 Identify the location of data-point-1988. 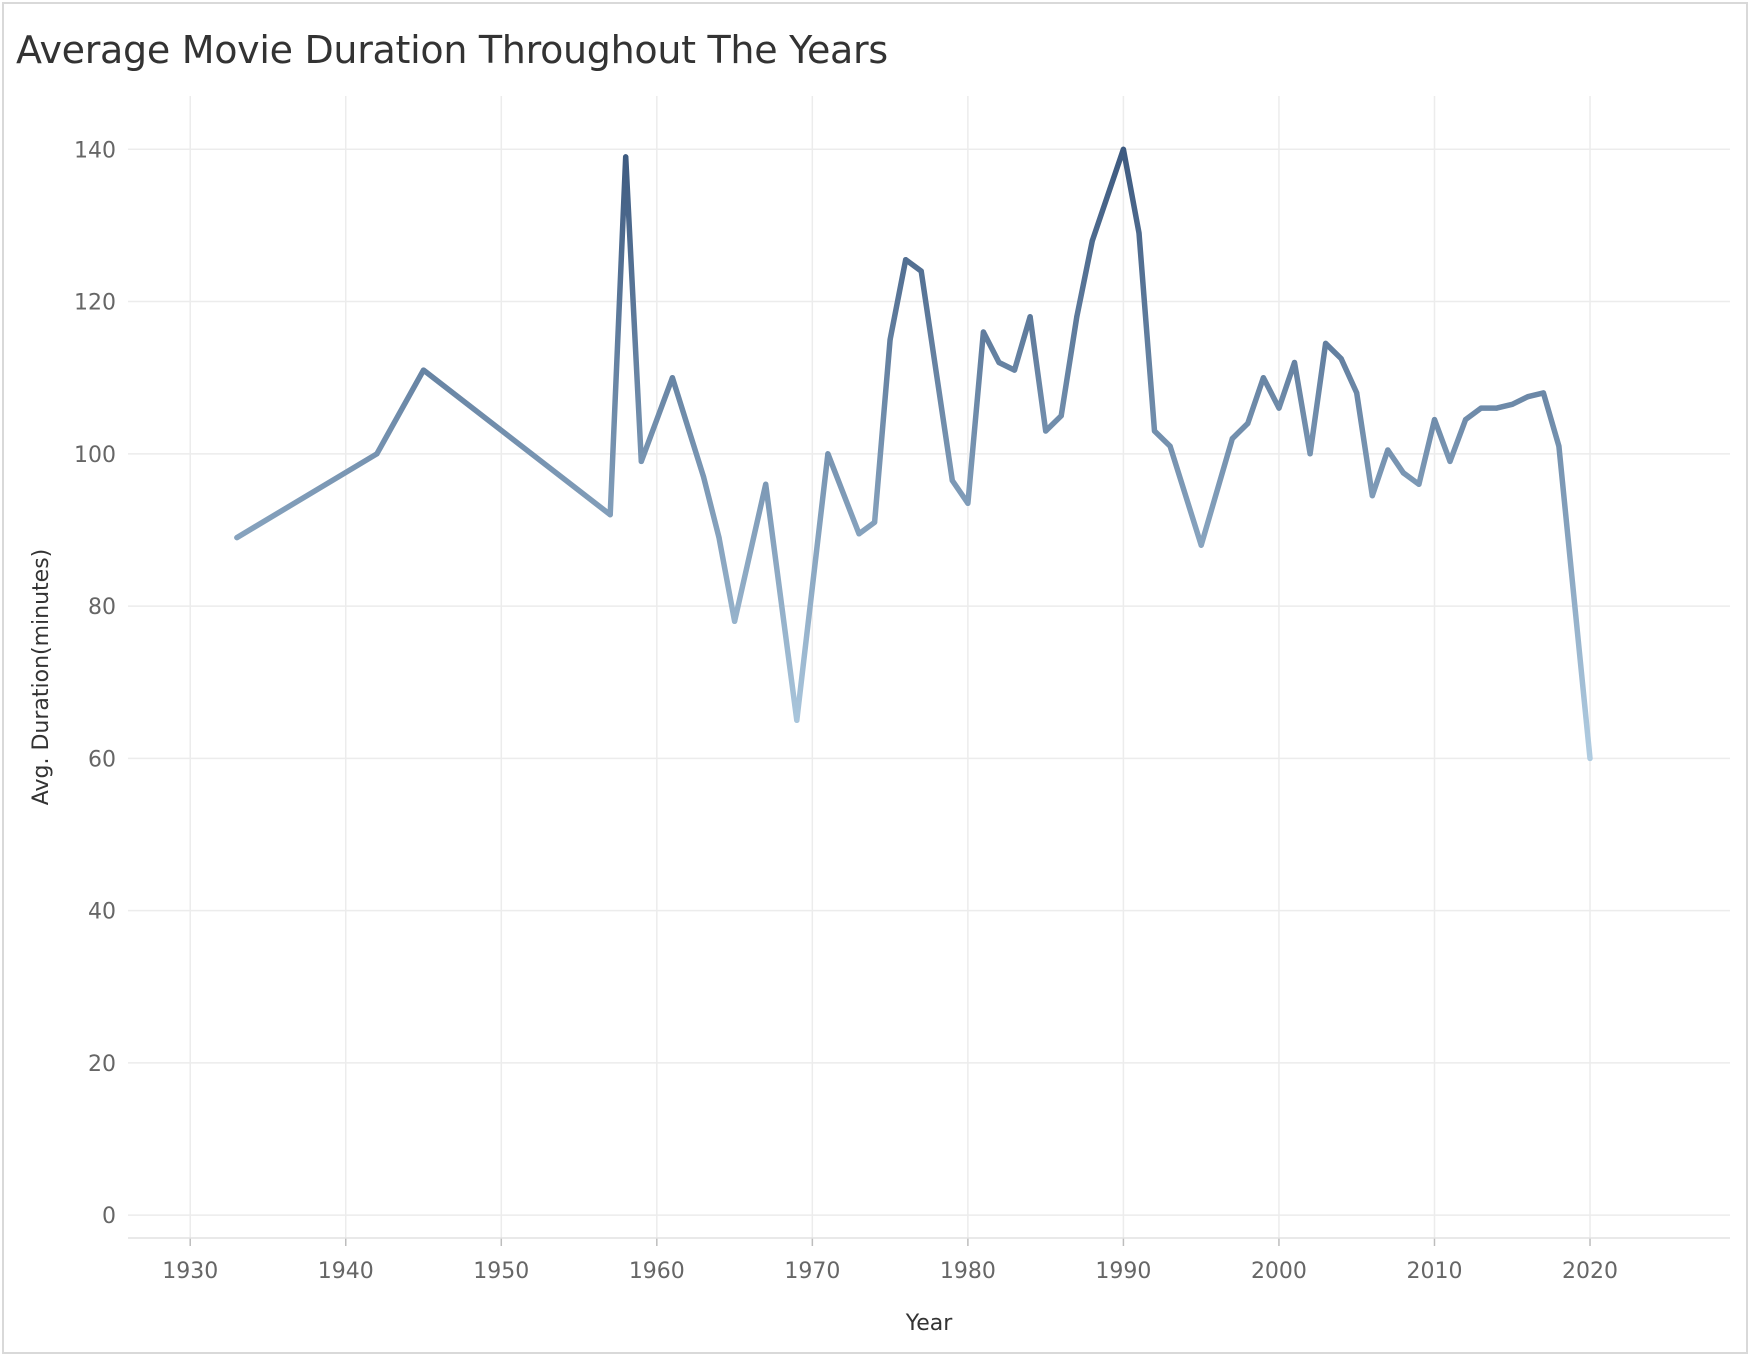
(1092, 241).